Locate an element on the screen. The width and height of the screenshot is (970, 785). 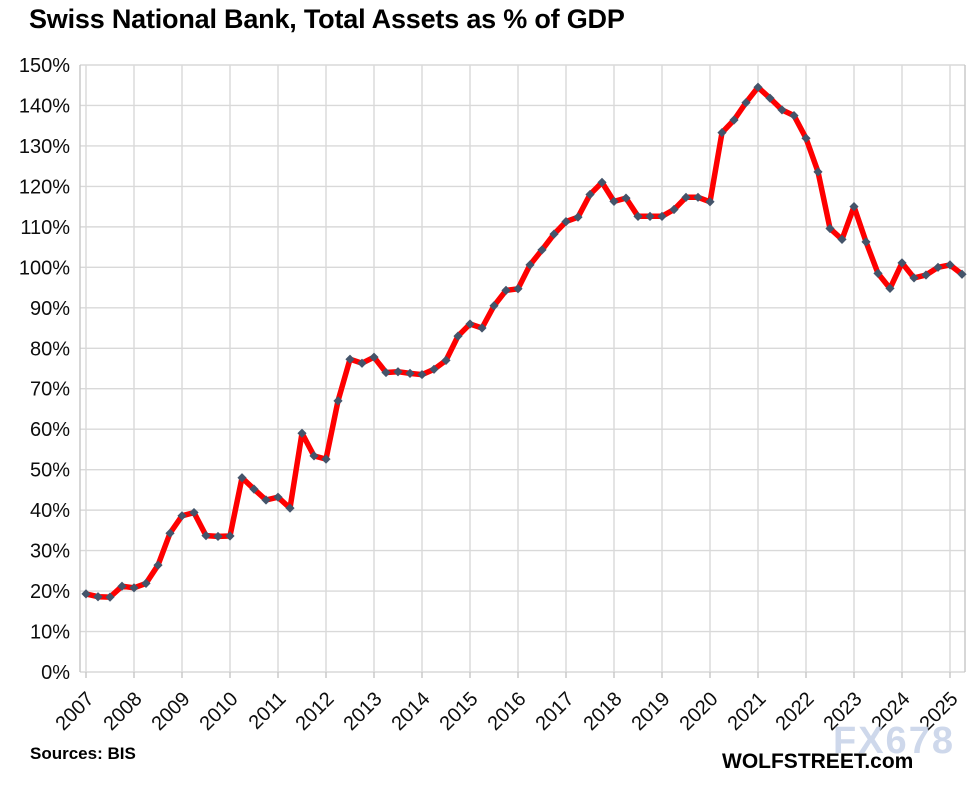
x-axis-tick-label: 2010 is located at coordinates (219, 711).